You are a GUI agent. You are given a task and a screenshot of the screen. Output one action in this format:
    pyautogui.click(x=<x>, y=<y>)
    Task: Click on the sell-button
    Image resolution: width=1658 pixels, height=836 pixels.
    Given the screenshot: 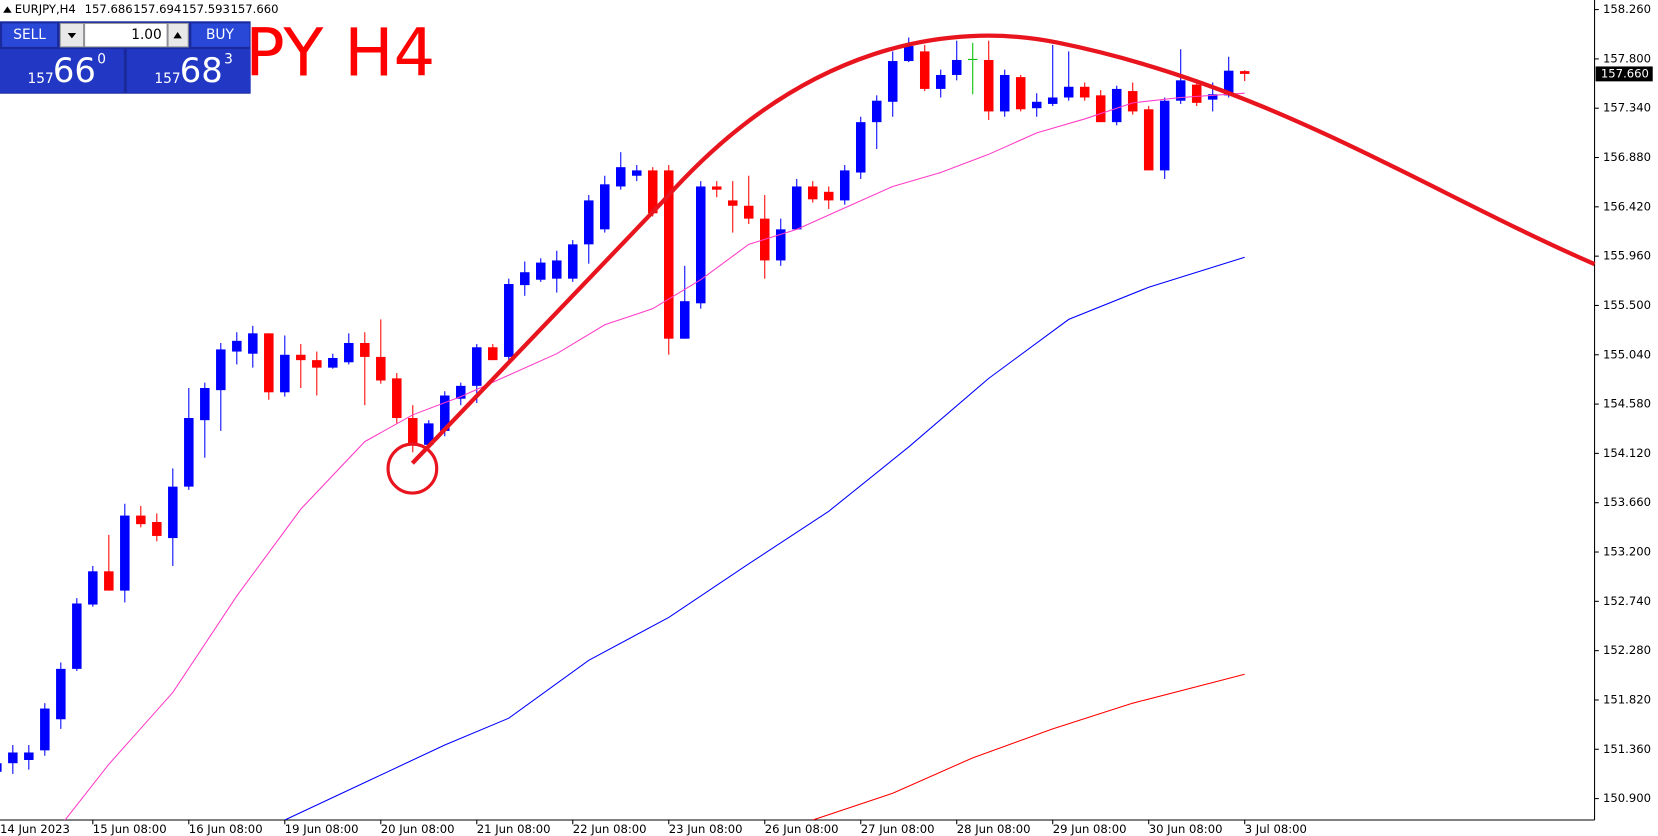 What is the action you would take?
    pyautogui.click(x=30, y=35)
    